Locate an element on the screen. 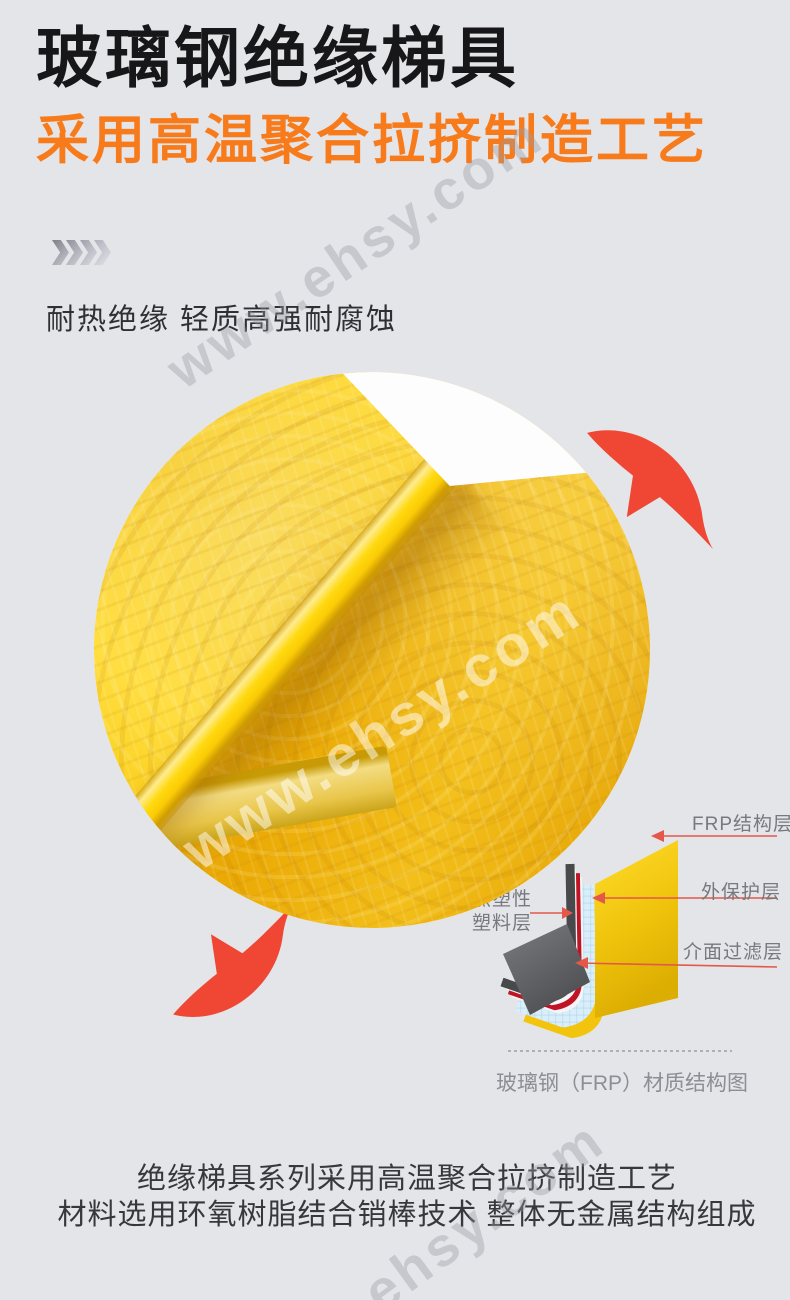 This screenshot has width=790, height=1300. frp-structure-diagram is located at coordinates (639, 941).